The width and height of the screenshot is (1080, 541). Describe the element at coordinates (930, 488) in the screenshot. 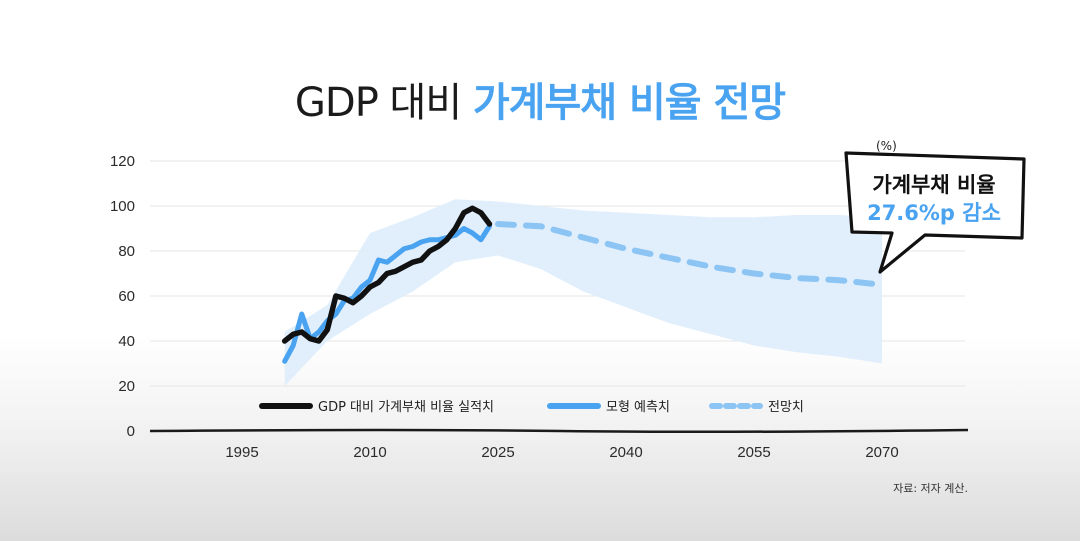

I see `source-note: 자료: 저자 계산.` at that location.